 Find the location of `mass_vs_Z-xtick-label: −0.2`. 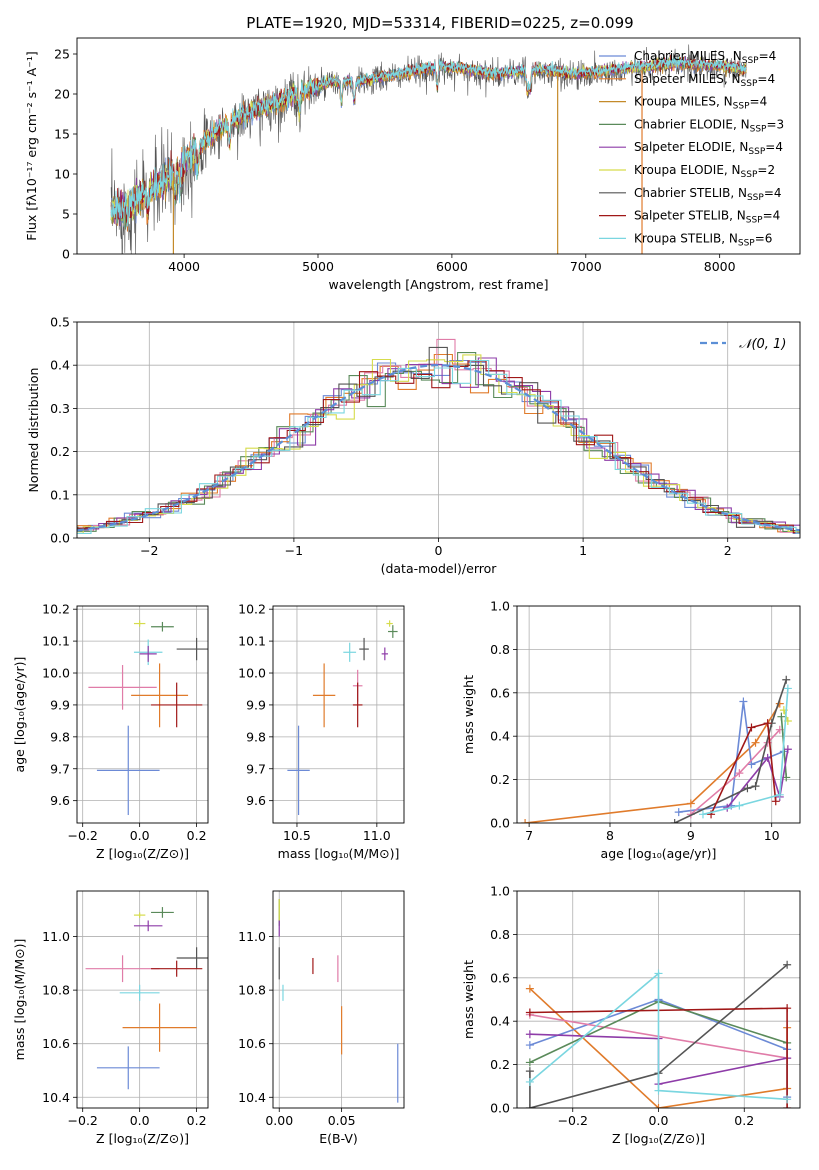

mass_vs_Z-xtick-label: −0.2 is located at coordinates (83, 1120).